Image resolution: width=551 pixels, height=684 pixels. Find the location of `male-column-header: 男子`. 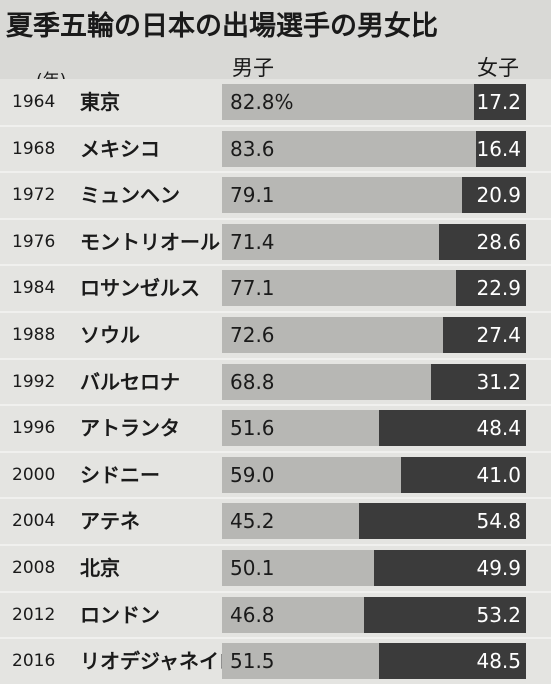

male-column-header: 男子 is located at coordinates (253, 68).